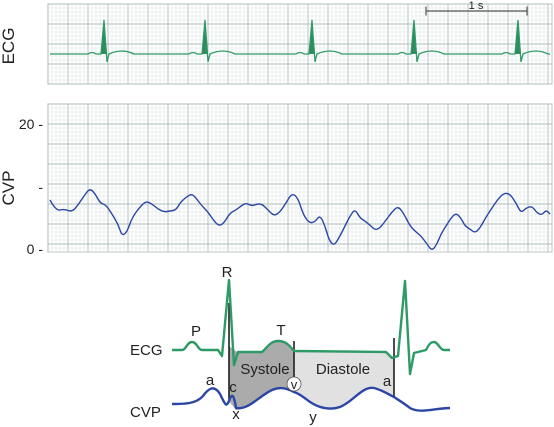 The image size is (554, 427). I want to click on cvp-strip-label: CVP, so click(9, 188).